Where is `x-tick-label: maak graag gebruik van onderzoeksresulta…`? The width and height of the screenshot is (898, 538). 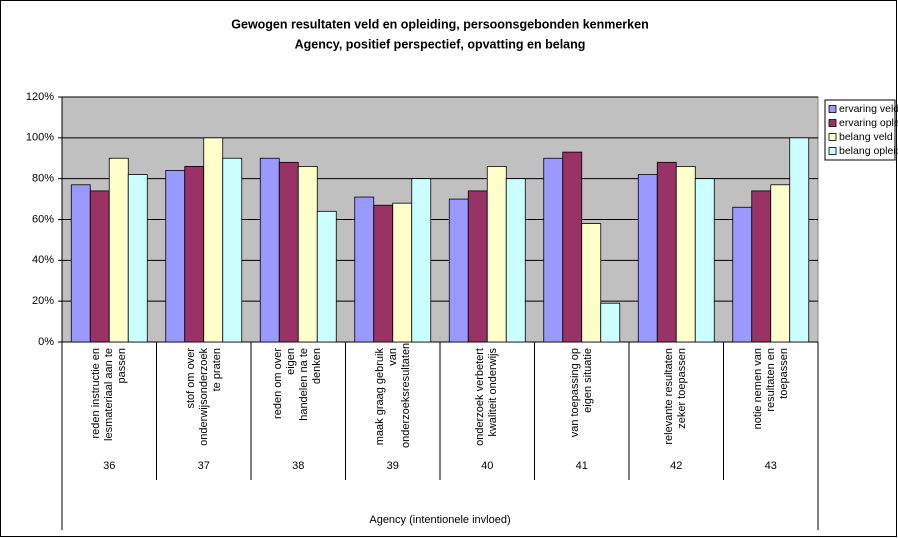 x-tick-label: maak graag gebruik van onderzoeksresulta… is located at coordinates (392, 395).